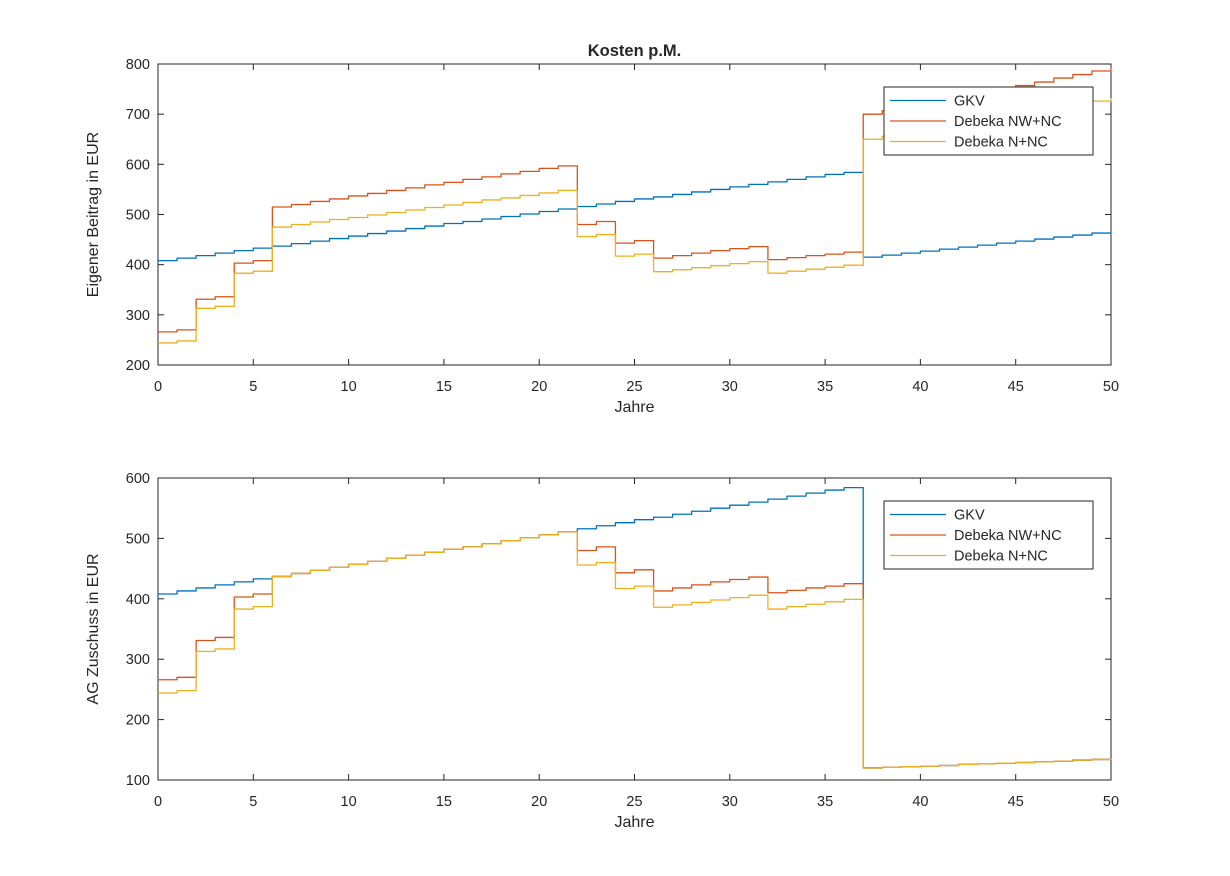 This screenshot has width=1230, height=876. Describe the element at coordinates (138, 65) in the screenshot. I see `y-tick-label: 800` at that location.